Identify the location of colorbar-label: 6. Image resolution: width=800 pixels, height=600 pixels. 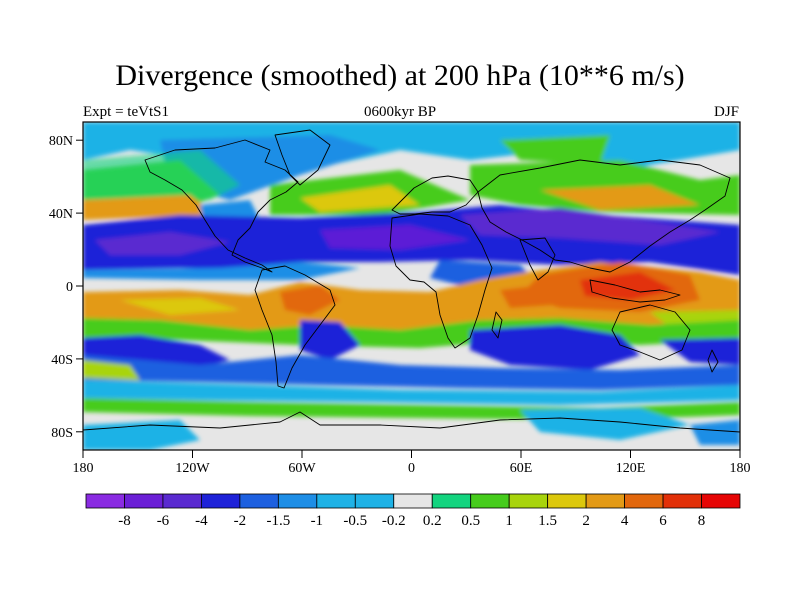
(663, 521).